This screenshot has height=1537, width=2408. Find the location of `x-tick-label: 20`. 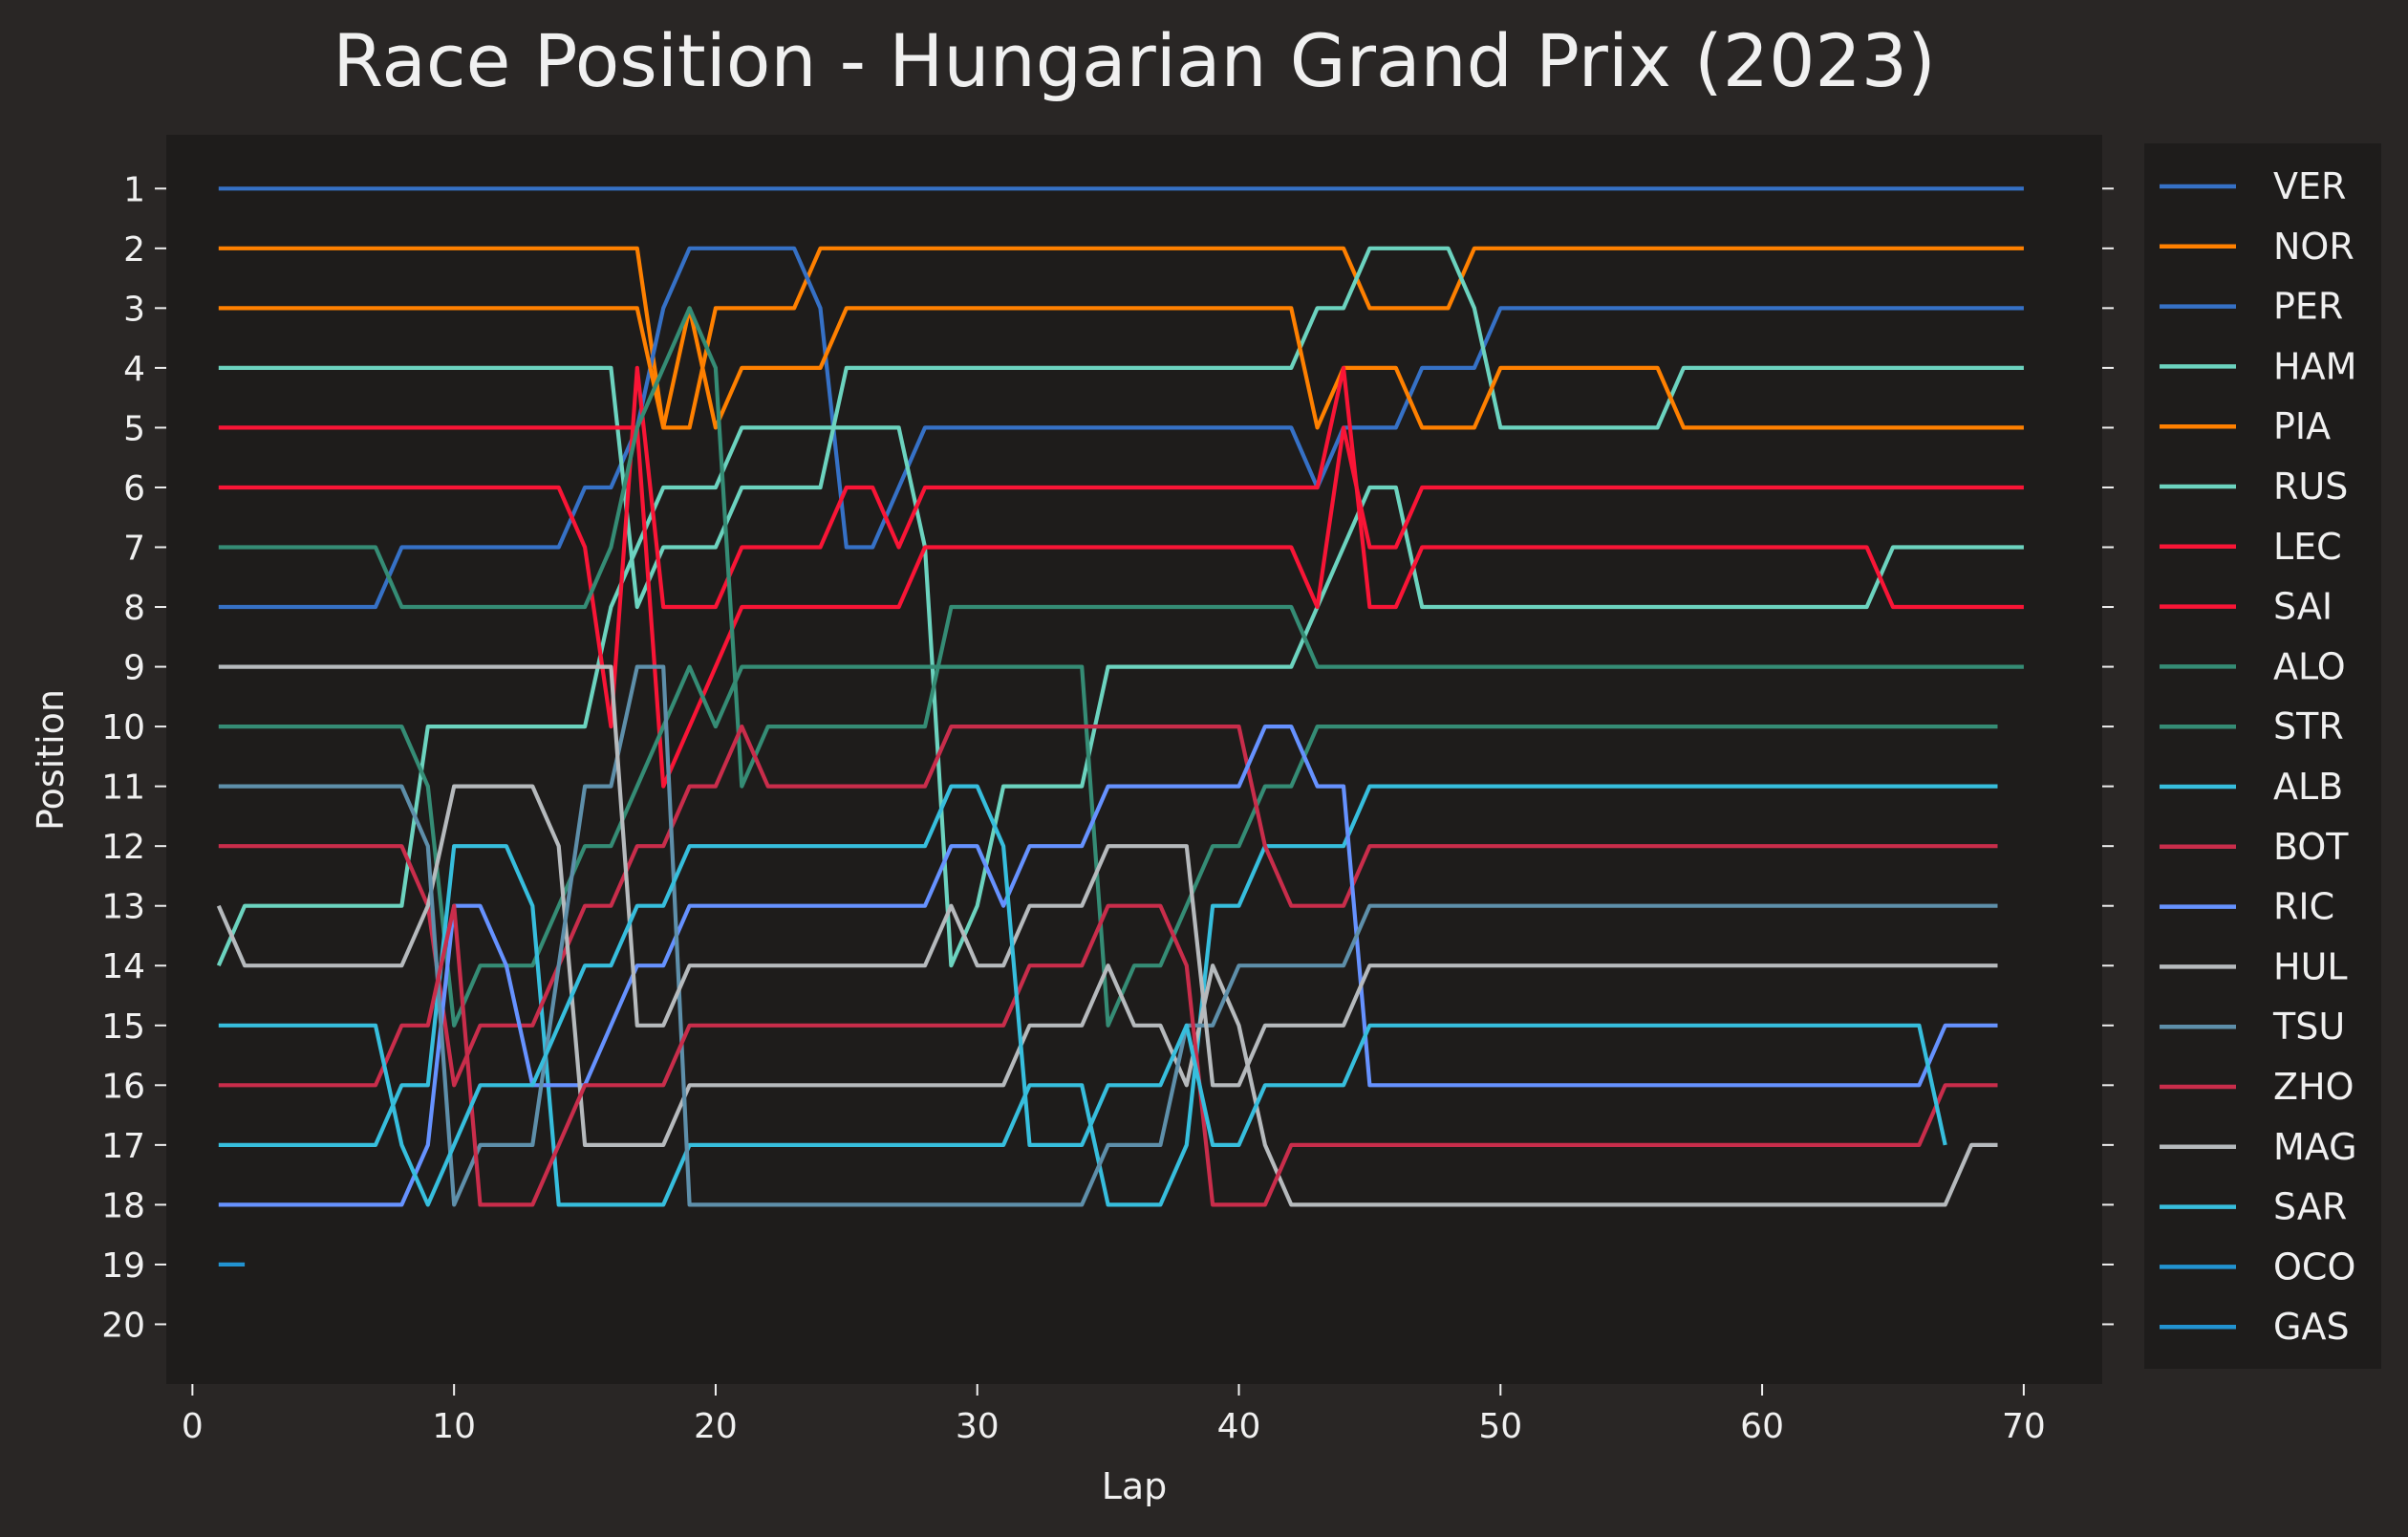

x-tick-label: 20 is located at coordinates (716, 1426).